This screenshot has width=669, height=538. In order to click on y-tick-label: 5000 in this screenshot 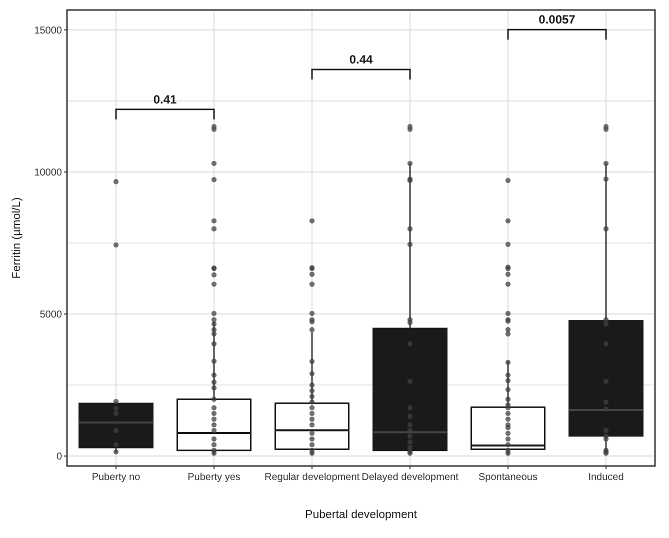, I will do `click(51, 315)`.